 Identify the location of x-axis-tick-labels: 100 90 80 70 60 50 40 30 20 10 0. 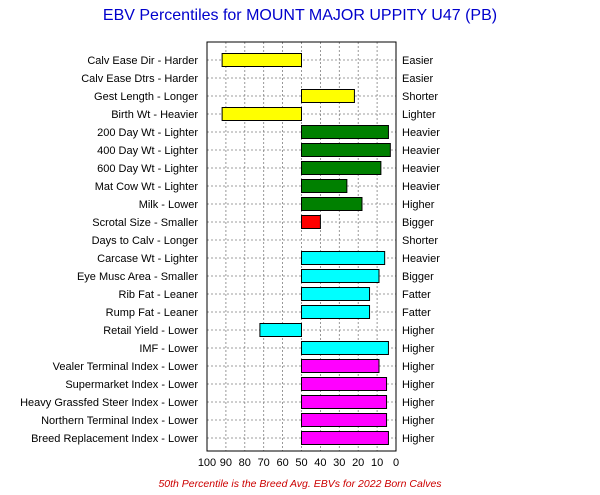
(298, 463).